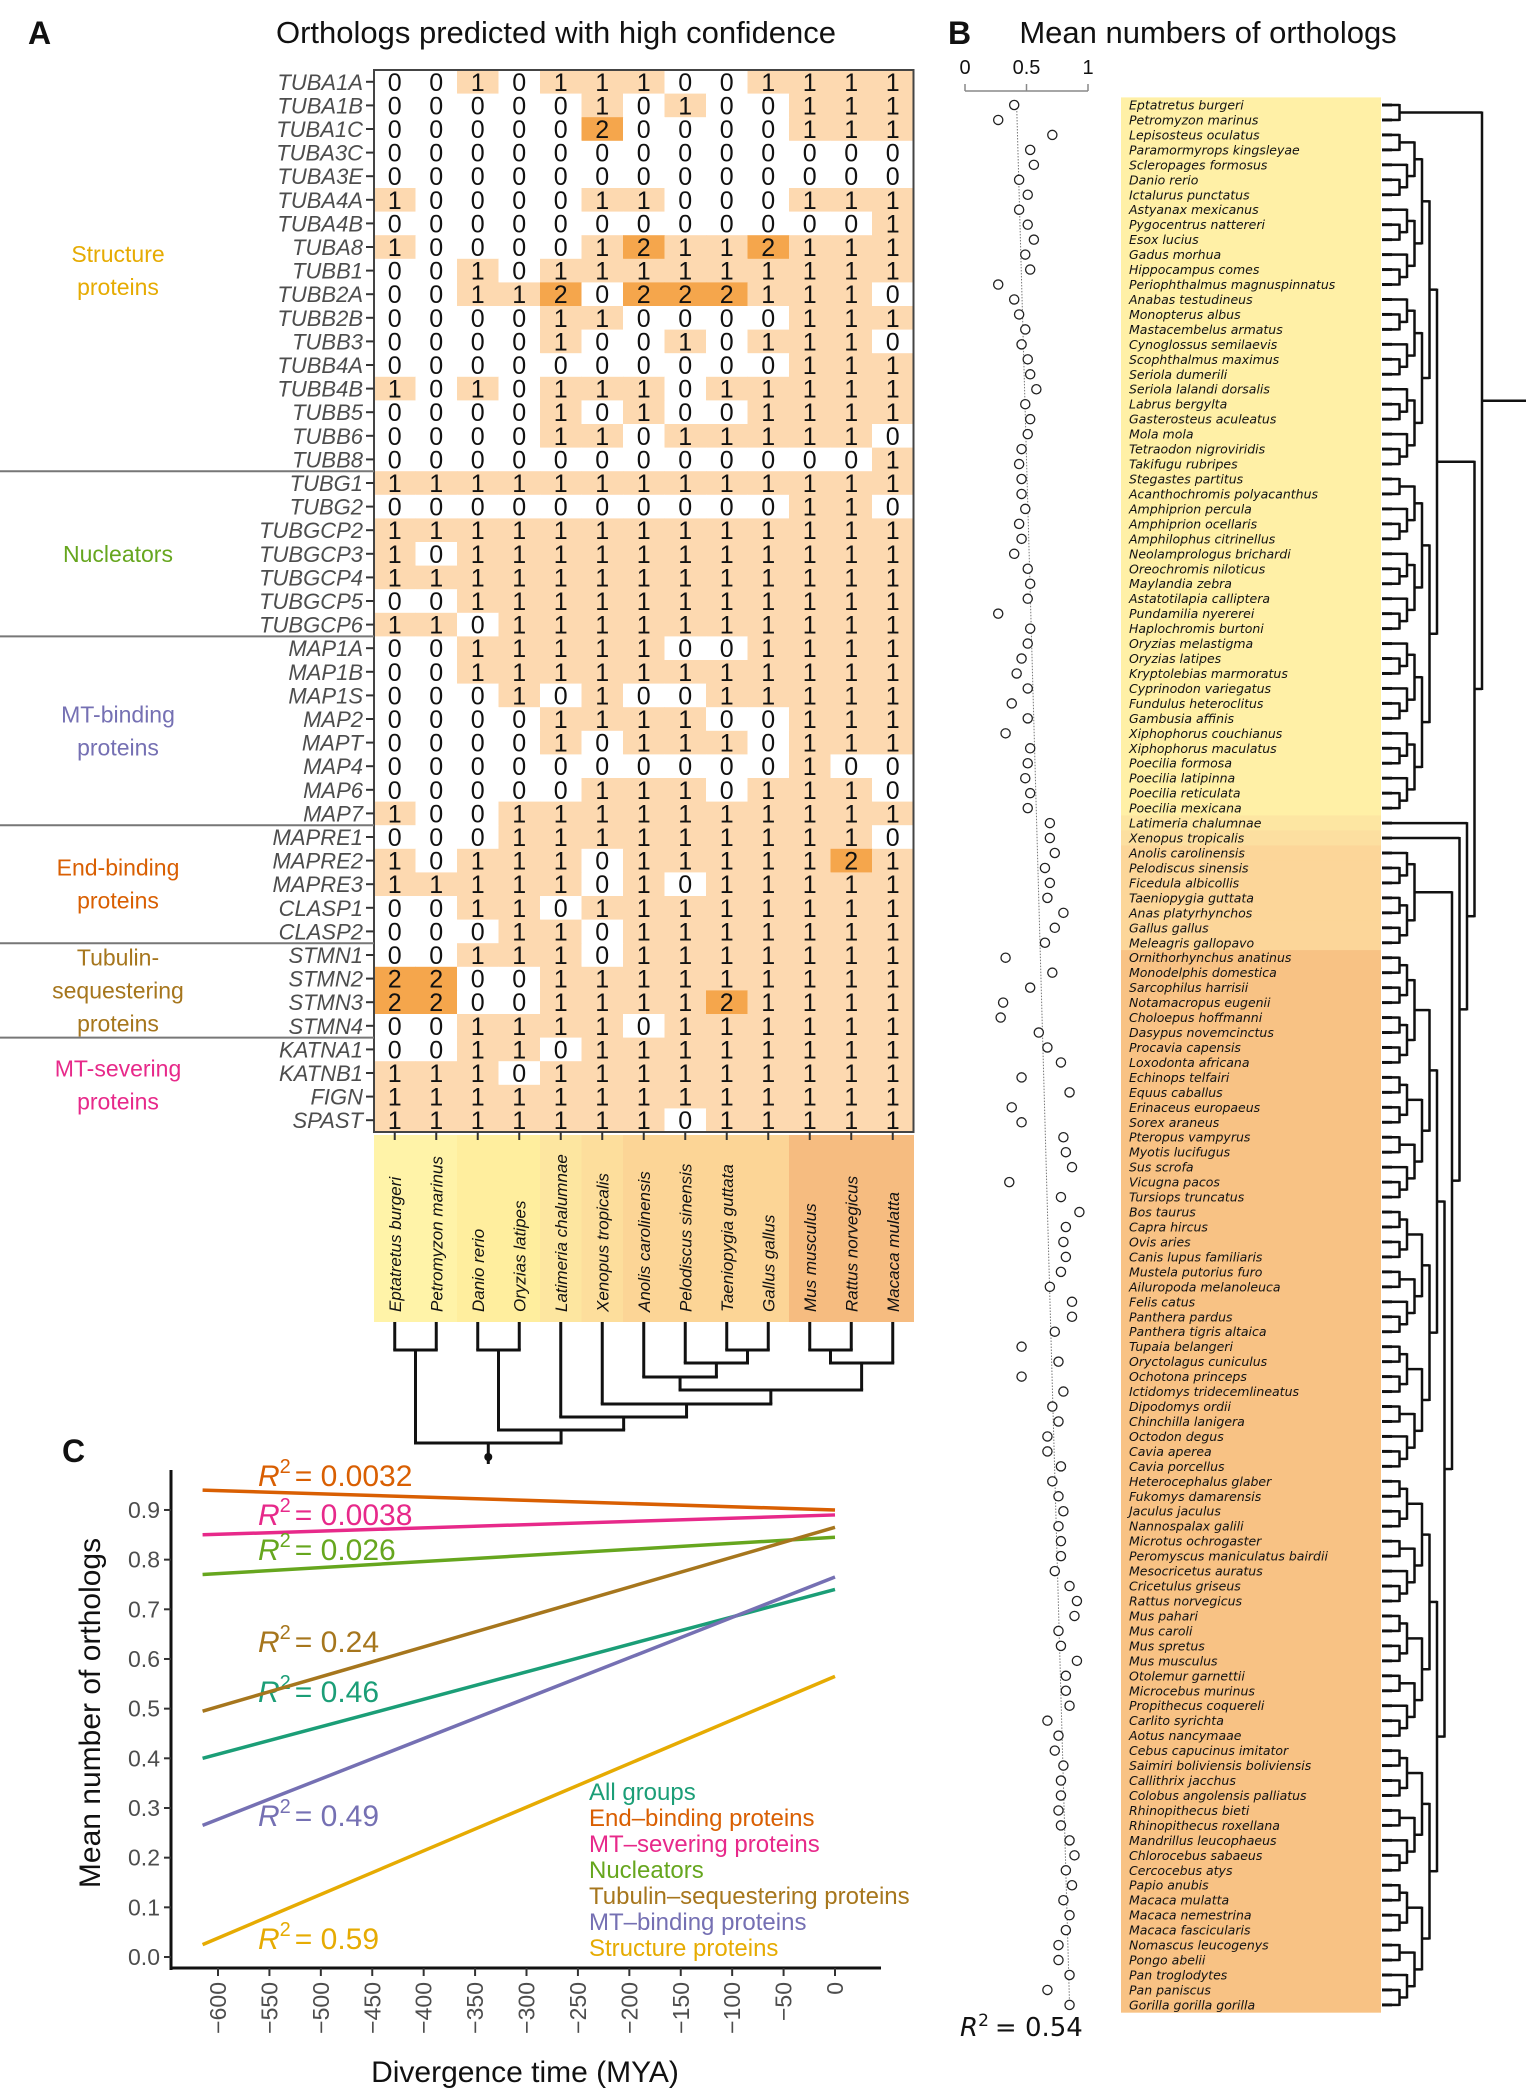  I want to click on gene-label: TUBA4A, so click(320, 200).